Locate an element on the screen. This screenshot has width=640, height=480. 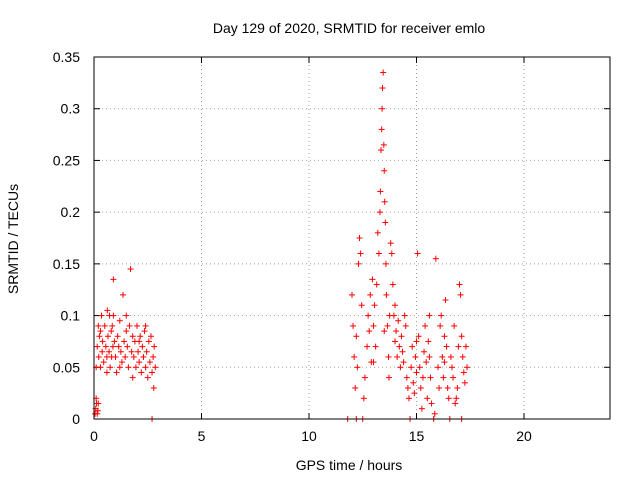
y-tick-label: 0.1 is located at coordinates (71, 316).